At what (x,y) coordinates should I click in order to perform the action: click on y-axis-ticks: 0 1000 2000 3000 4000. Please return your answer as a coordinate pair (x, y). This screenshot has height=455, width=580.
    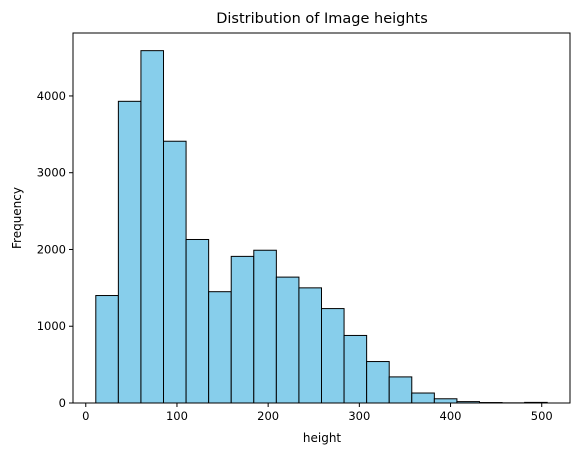
    Looking at the image, I should click on (55, 249).